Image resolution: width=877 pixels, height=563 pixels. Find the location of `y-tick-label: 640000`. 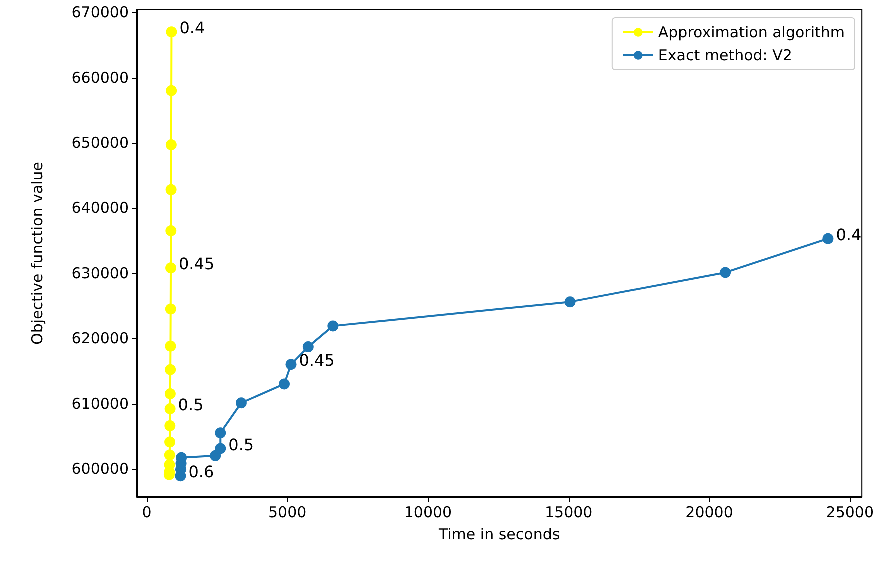

y-tick-label: 640000 is located at coordinates (100, 208).